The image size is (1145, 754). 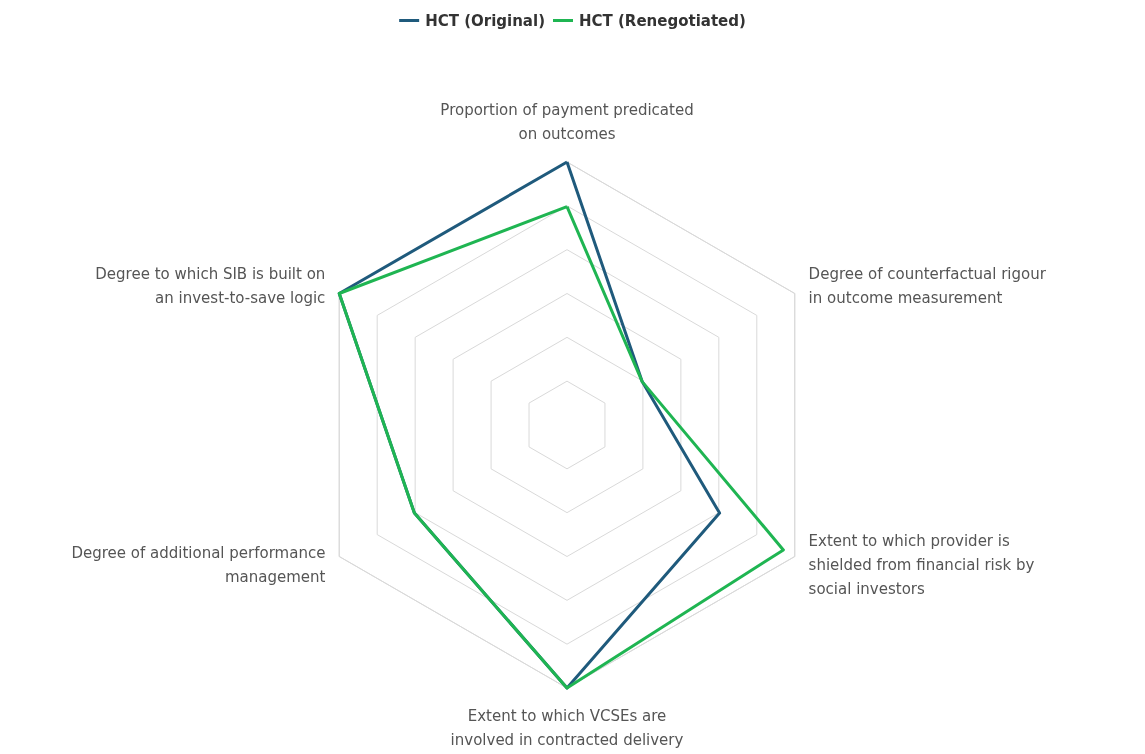 What do you see at coordinates (662, 20) in the screenshot?
I see `legend-label: HCT (Renegotiated)` at bounding box center [662, 20].